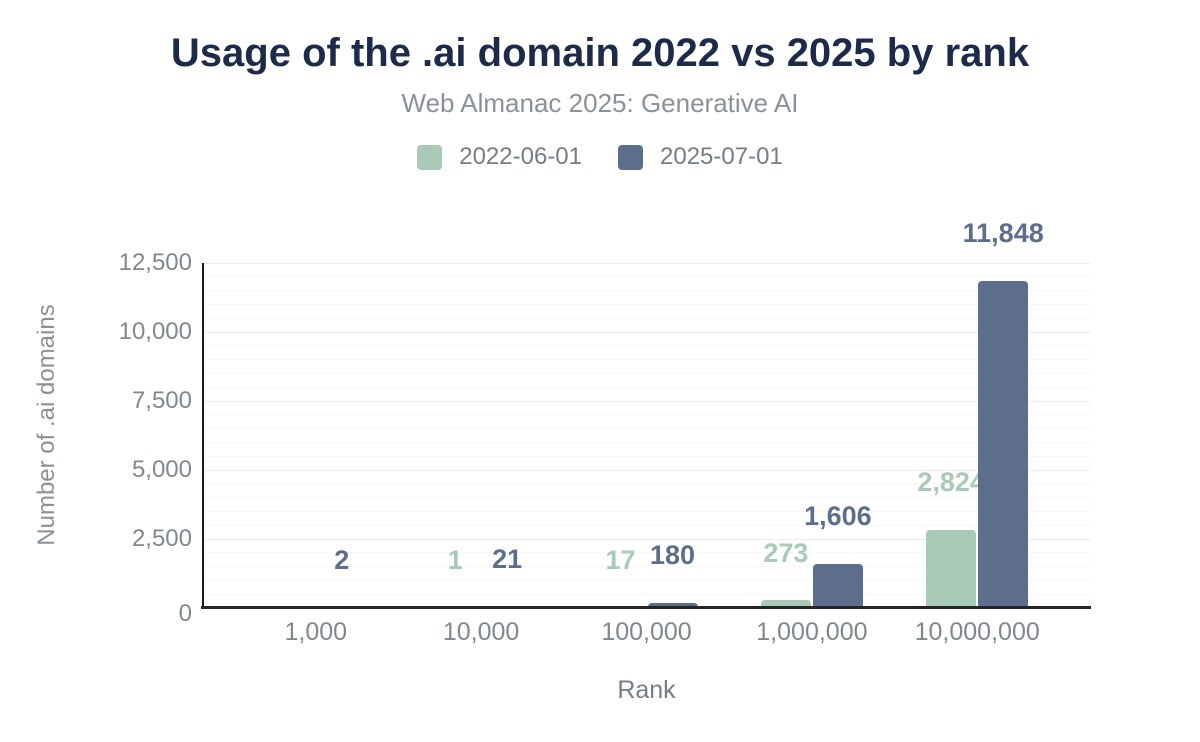 The height and width of the screenshot is (742, 1200). Describe the element at coordinates (630, 157) in the screenshot. I see `legend-swatch-2025-icon` at that location.